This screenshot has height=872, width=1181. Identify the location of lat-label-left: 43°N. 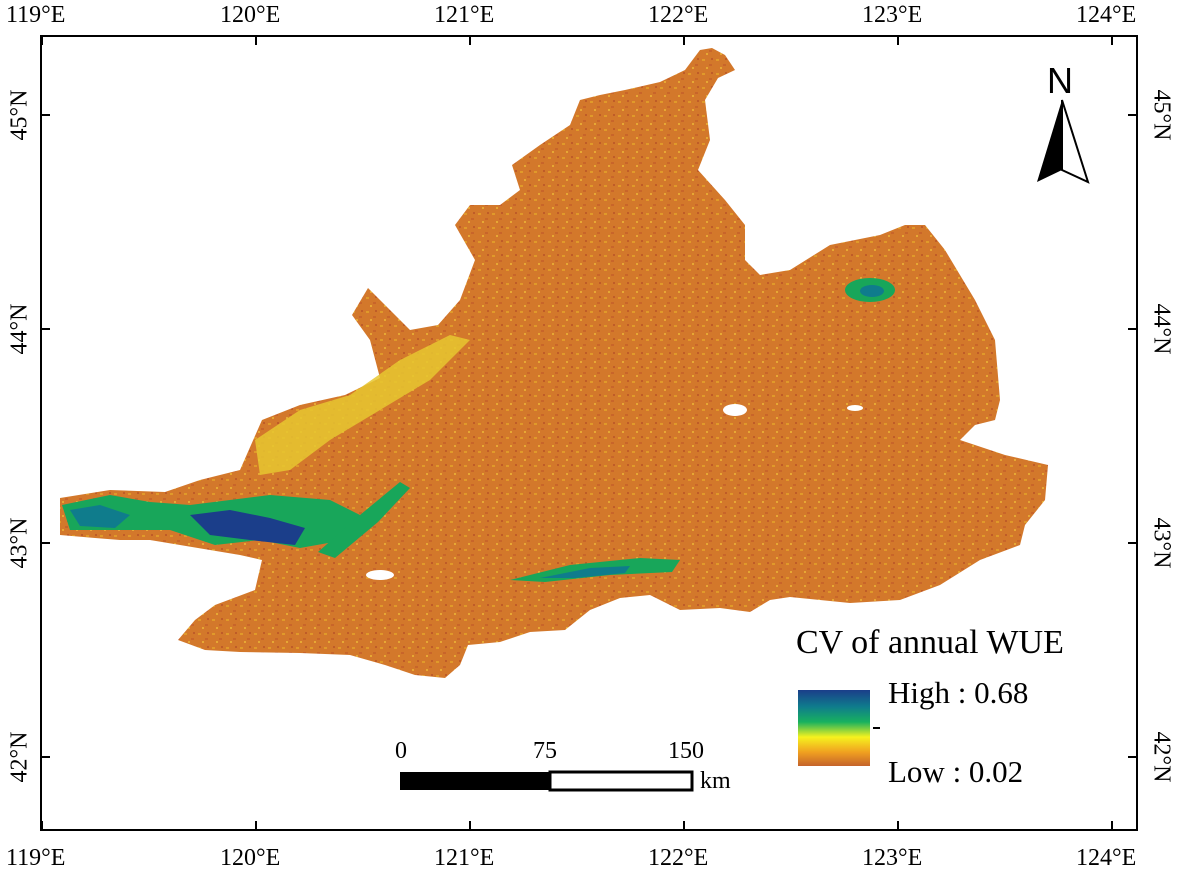
(20, 543).